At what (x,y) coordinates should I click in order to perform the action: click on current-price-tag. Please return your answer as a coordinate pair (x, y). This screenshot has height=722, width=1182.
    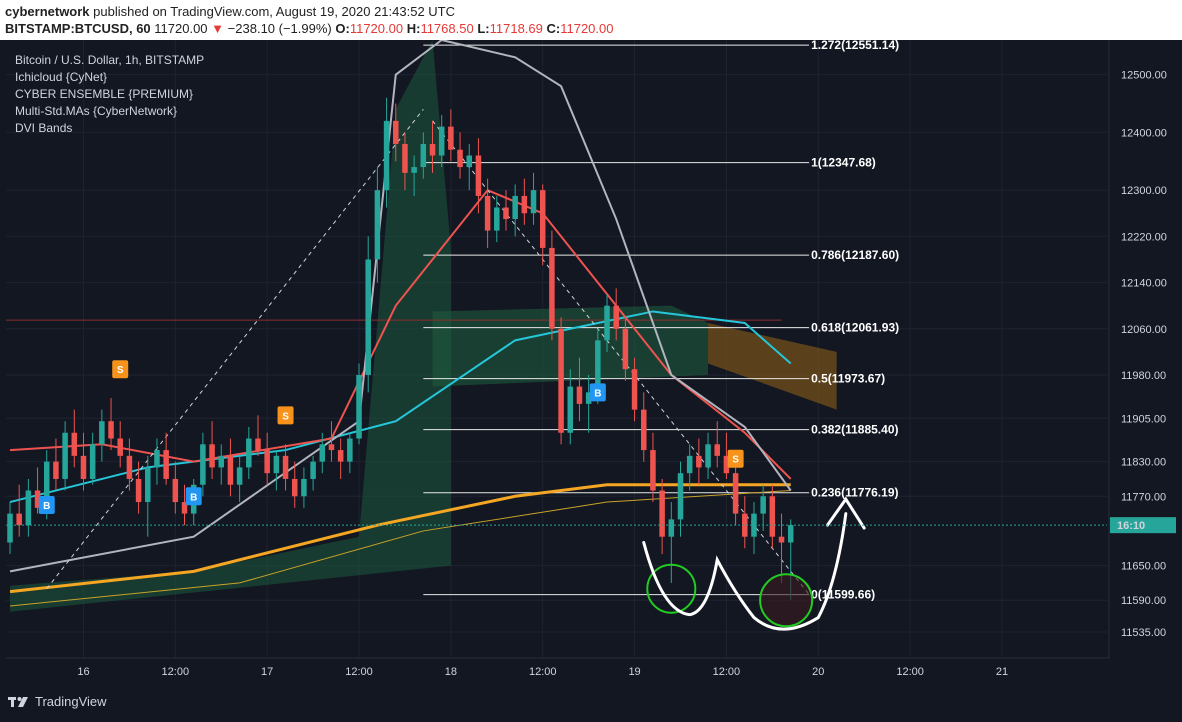
    Looking at the image, I should click on (1143, 525).